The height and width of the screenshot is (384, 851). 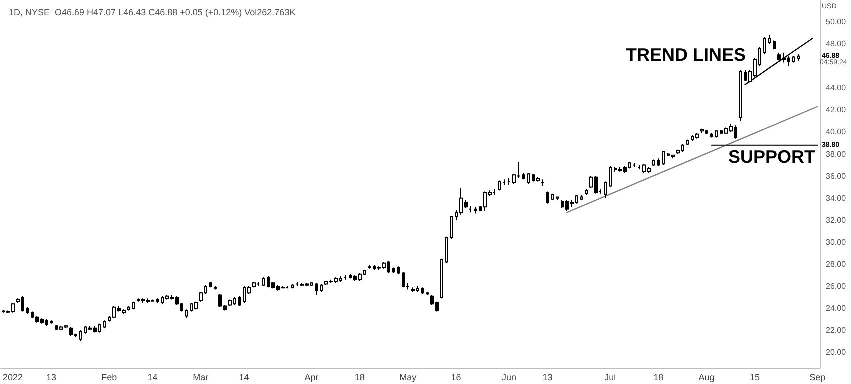 I want to click on x-tick-label: Sep, so click(x=818, y=377).